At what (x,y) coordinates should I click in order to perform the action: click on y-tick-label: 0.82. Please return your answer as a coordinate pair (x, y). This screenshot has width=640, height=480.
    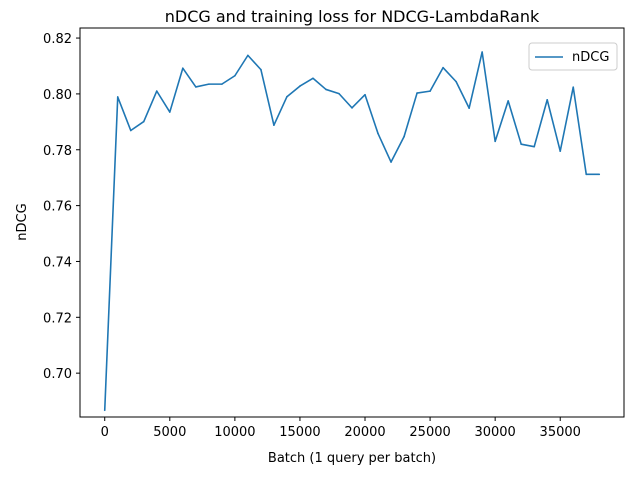
    Looking at the image, I should click on (57, 39).